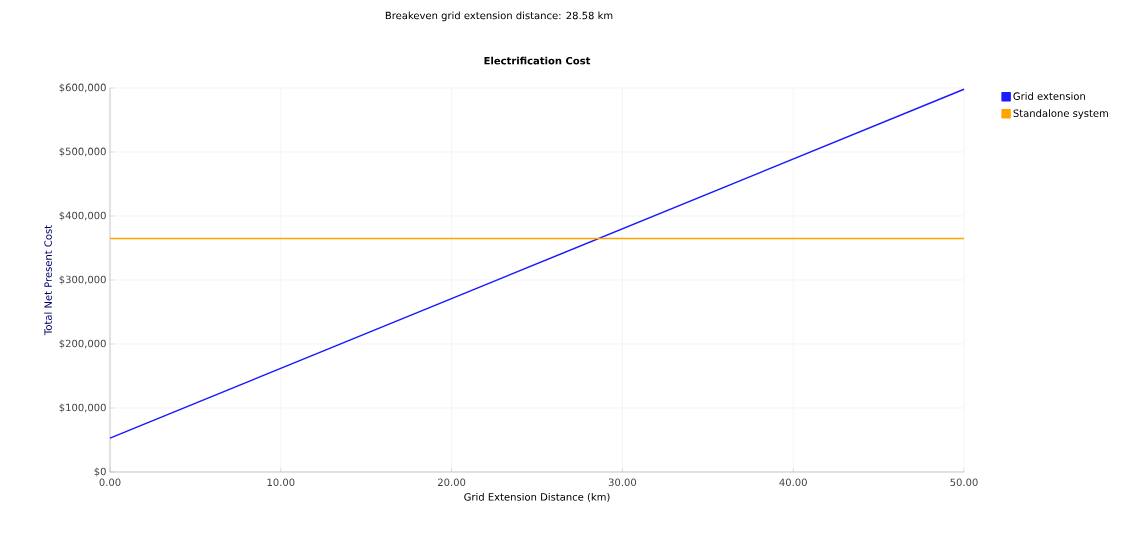 The height and width of the screenshot is (535, 1139). Describe the element at coordinates (82, 408) in the screenshot. I see `y-tick-label: $100,000` at that location.